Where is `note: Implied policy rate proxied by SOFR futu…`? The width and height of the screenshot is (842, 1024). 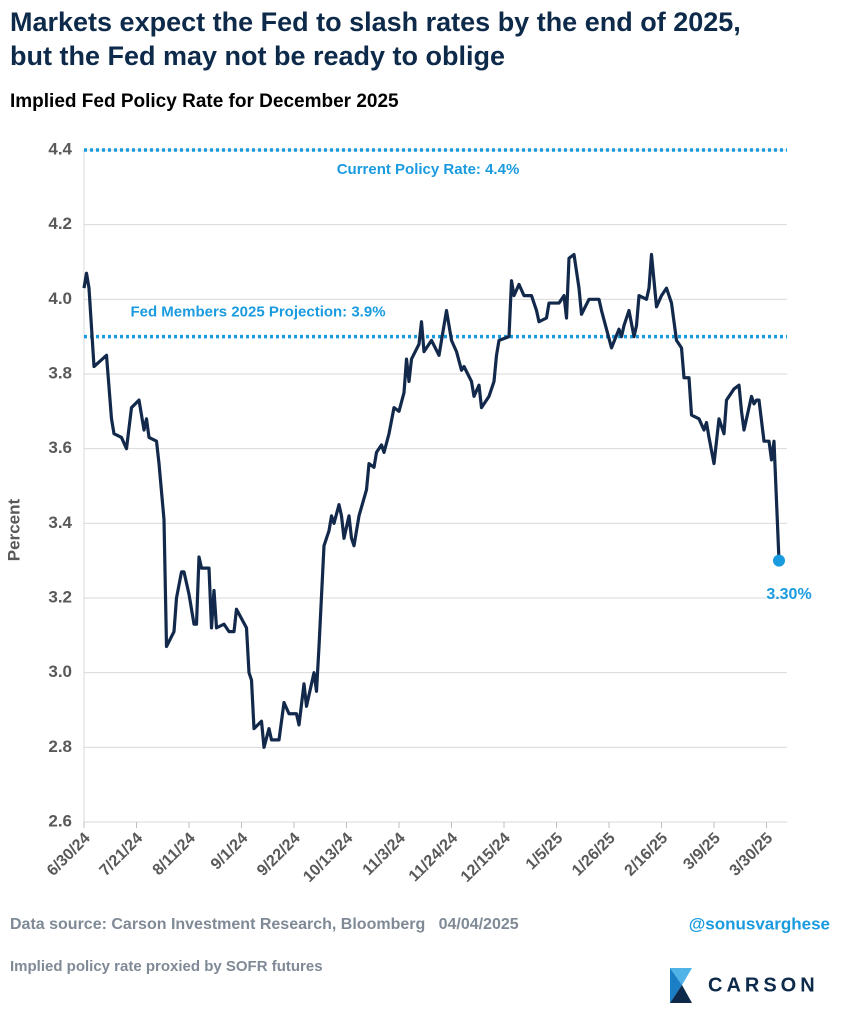
note: Implied policy rate proxied by SOFR futu… is located at coordinates (166, 966).